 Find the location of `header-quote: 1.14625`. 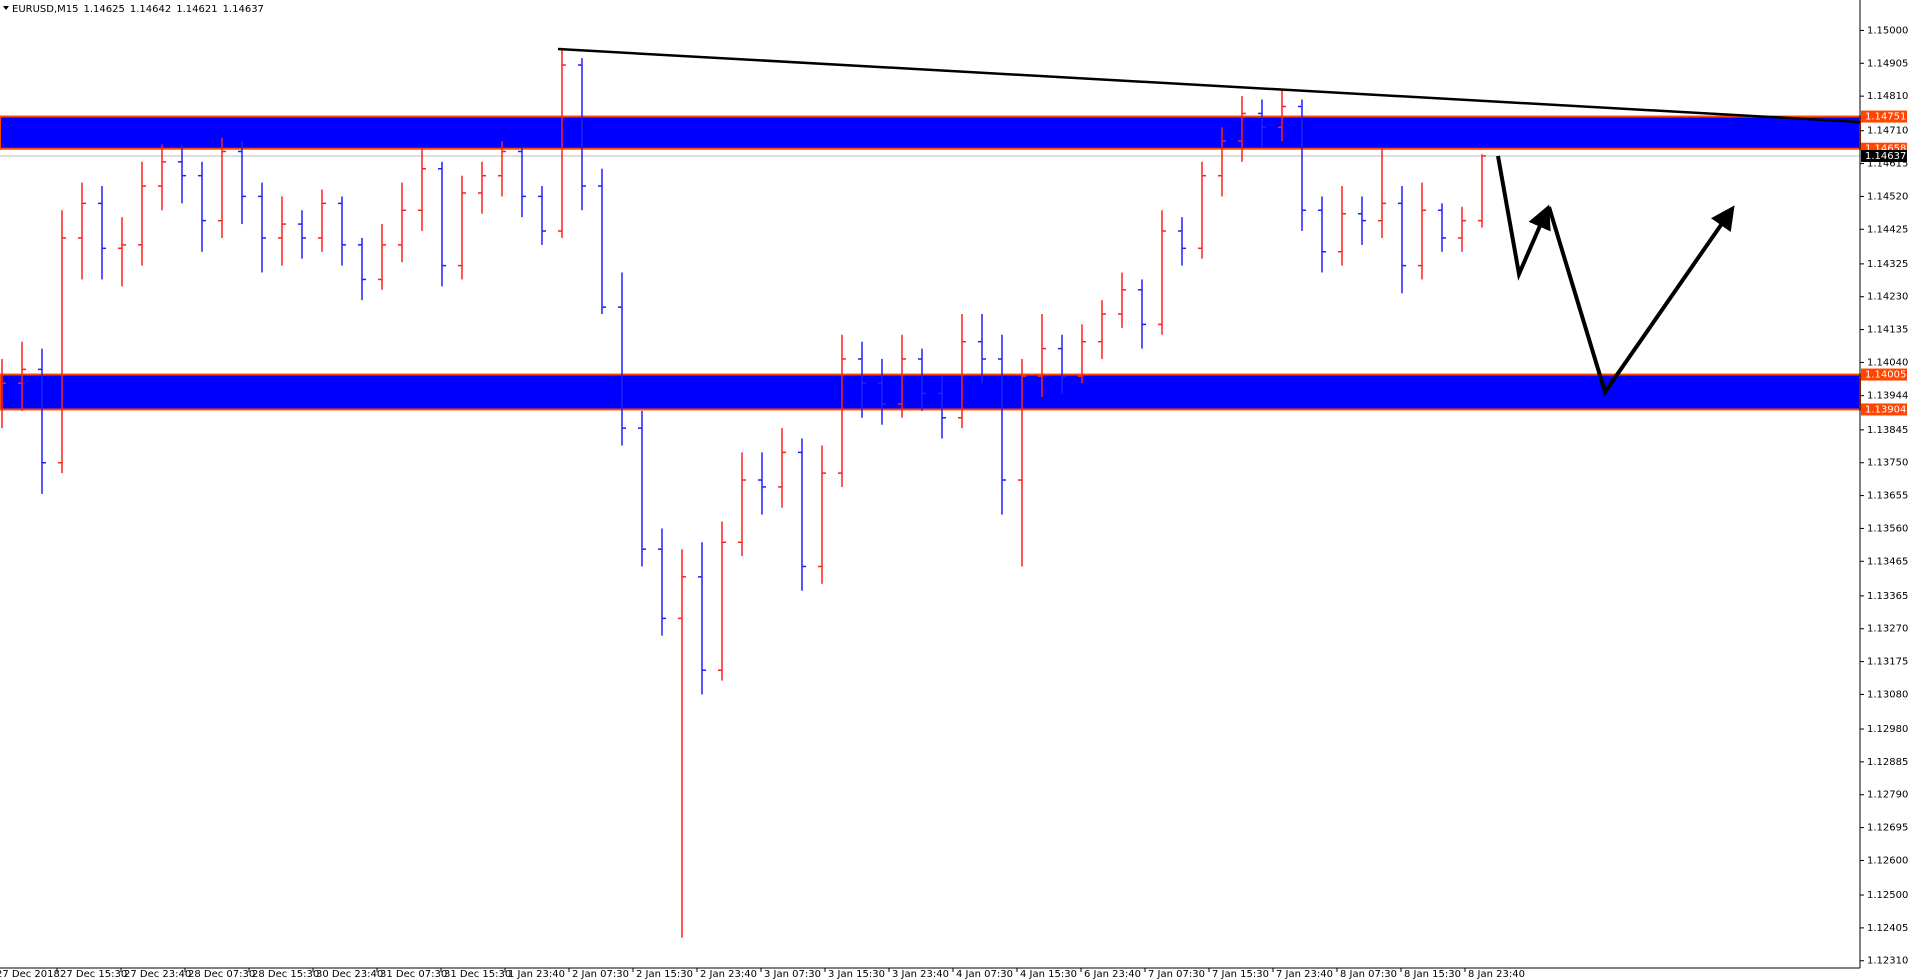

header-quote: 1.14625 is located at coordinates (103, 9).